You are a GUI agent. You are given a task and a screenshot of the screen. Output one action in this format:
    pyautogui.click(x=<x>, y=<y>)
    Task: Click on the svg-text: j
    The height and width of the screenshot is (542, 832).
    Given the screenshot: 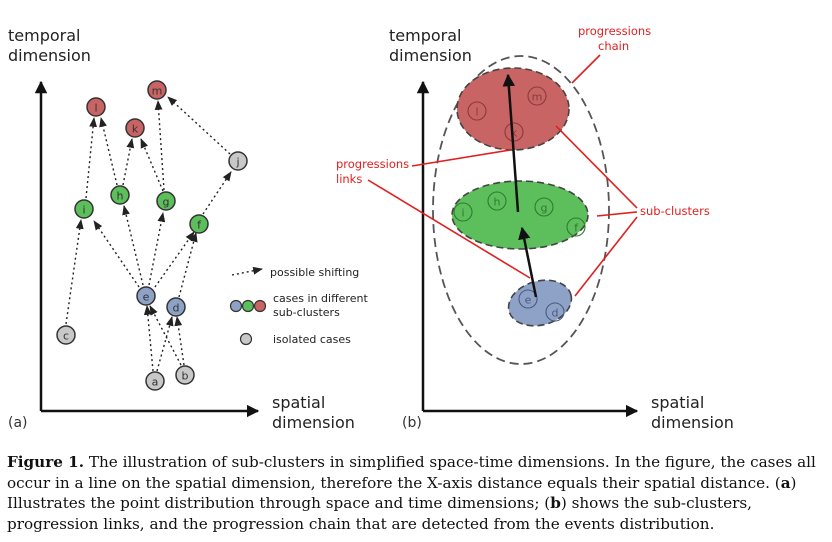 What is the action you would take?
    pyautogui.click(x=237, y=162)
    